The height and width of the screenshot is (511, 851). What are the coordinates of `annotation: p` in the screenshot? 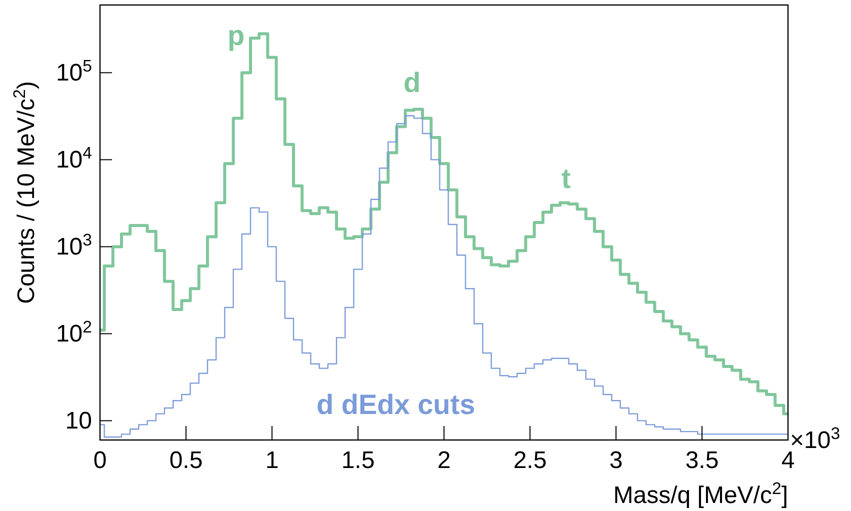 It's located at (236, 35).